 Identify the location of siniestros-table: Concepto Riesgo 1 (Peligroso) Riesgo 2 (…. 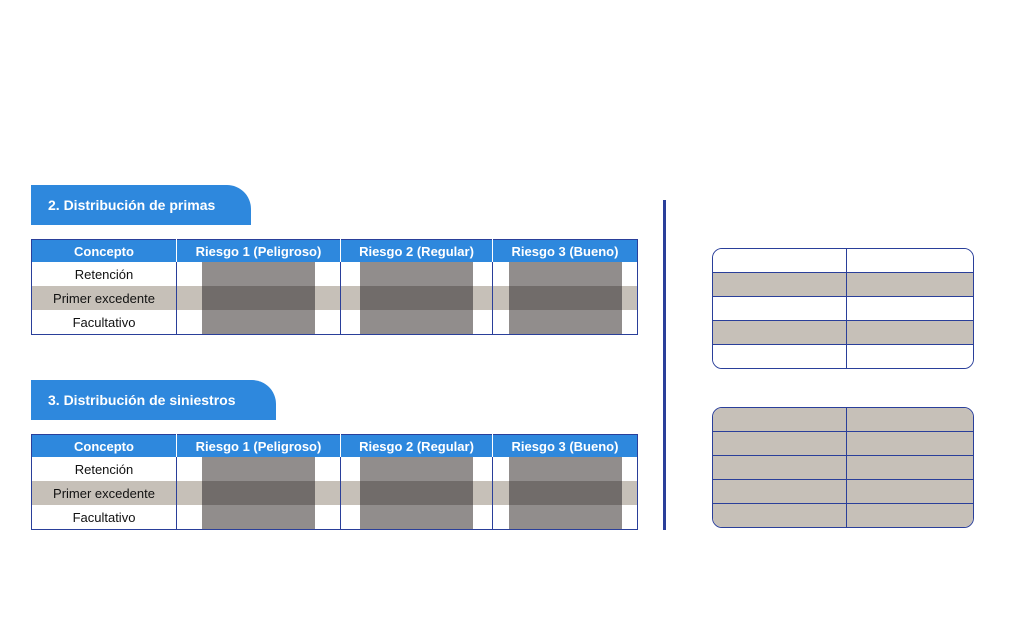
(334, 482).